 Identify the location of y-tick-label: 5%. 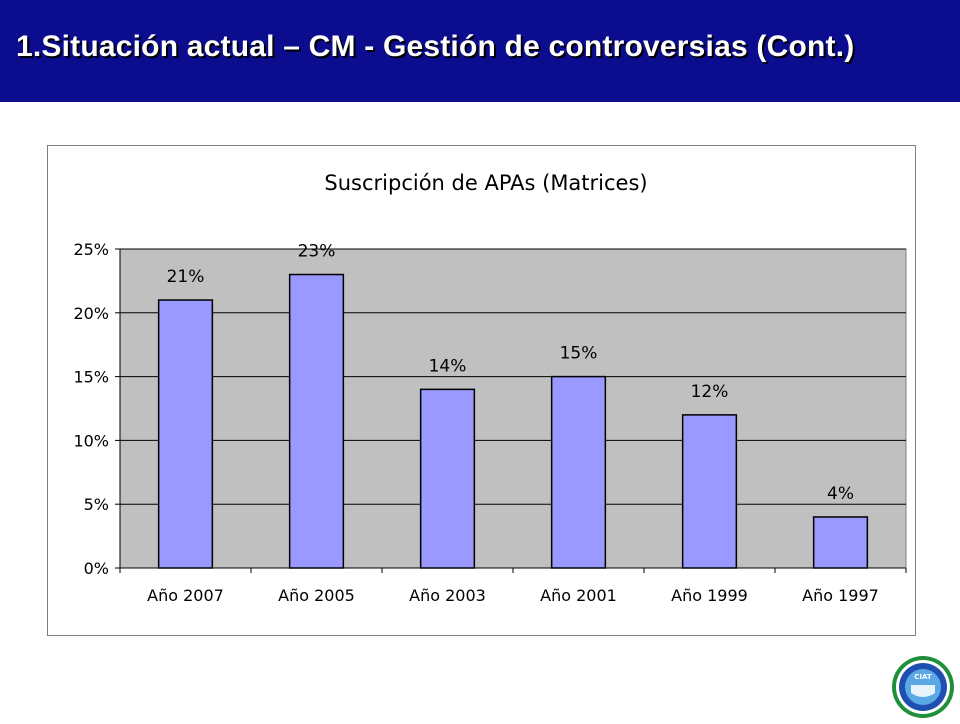
(96, 504).